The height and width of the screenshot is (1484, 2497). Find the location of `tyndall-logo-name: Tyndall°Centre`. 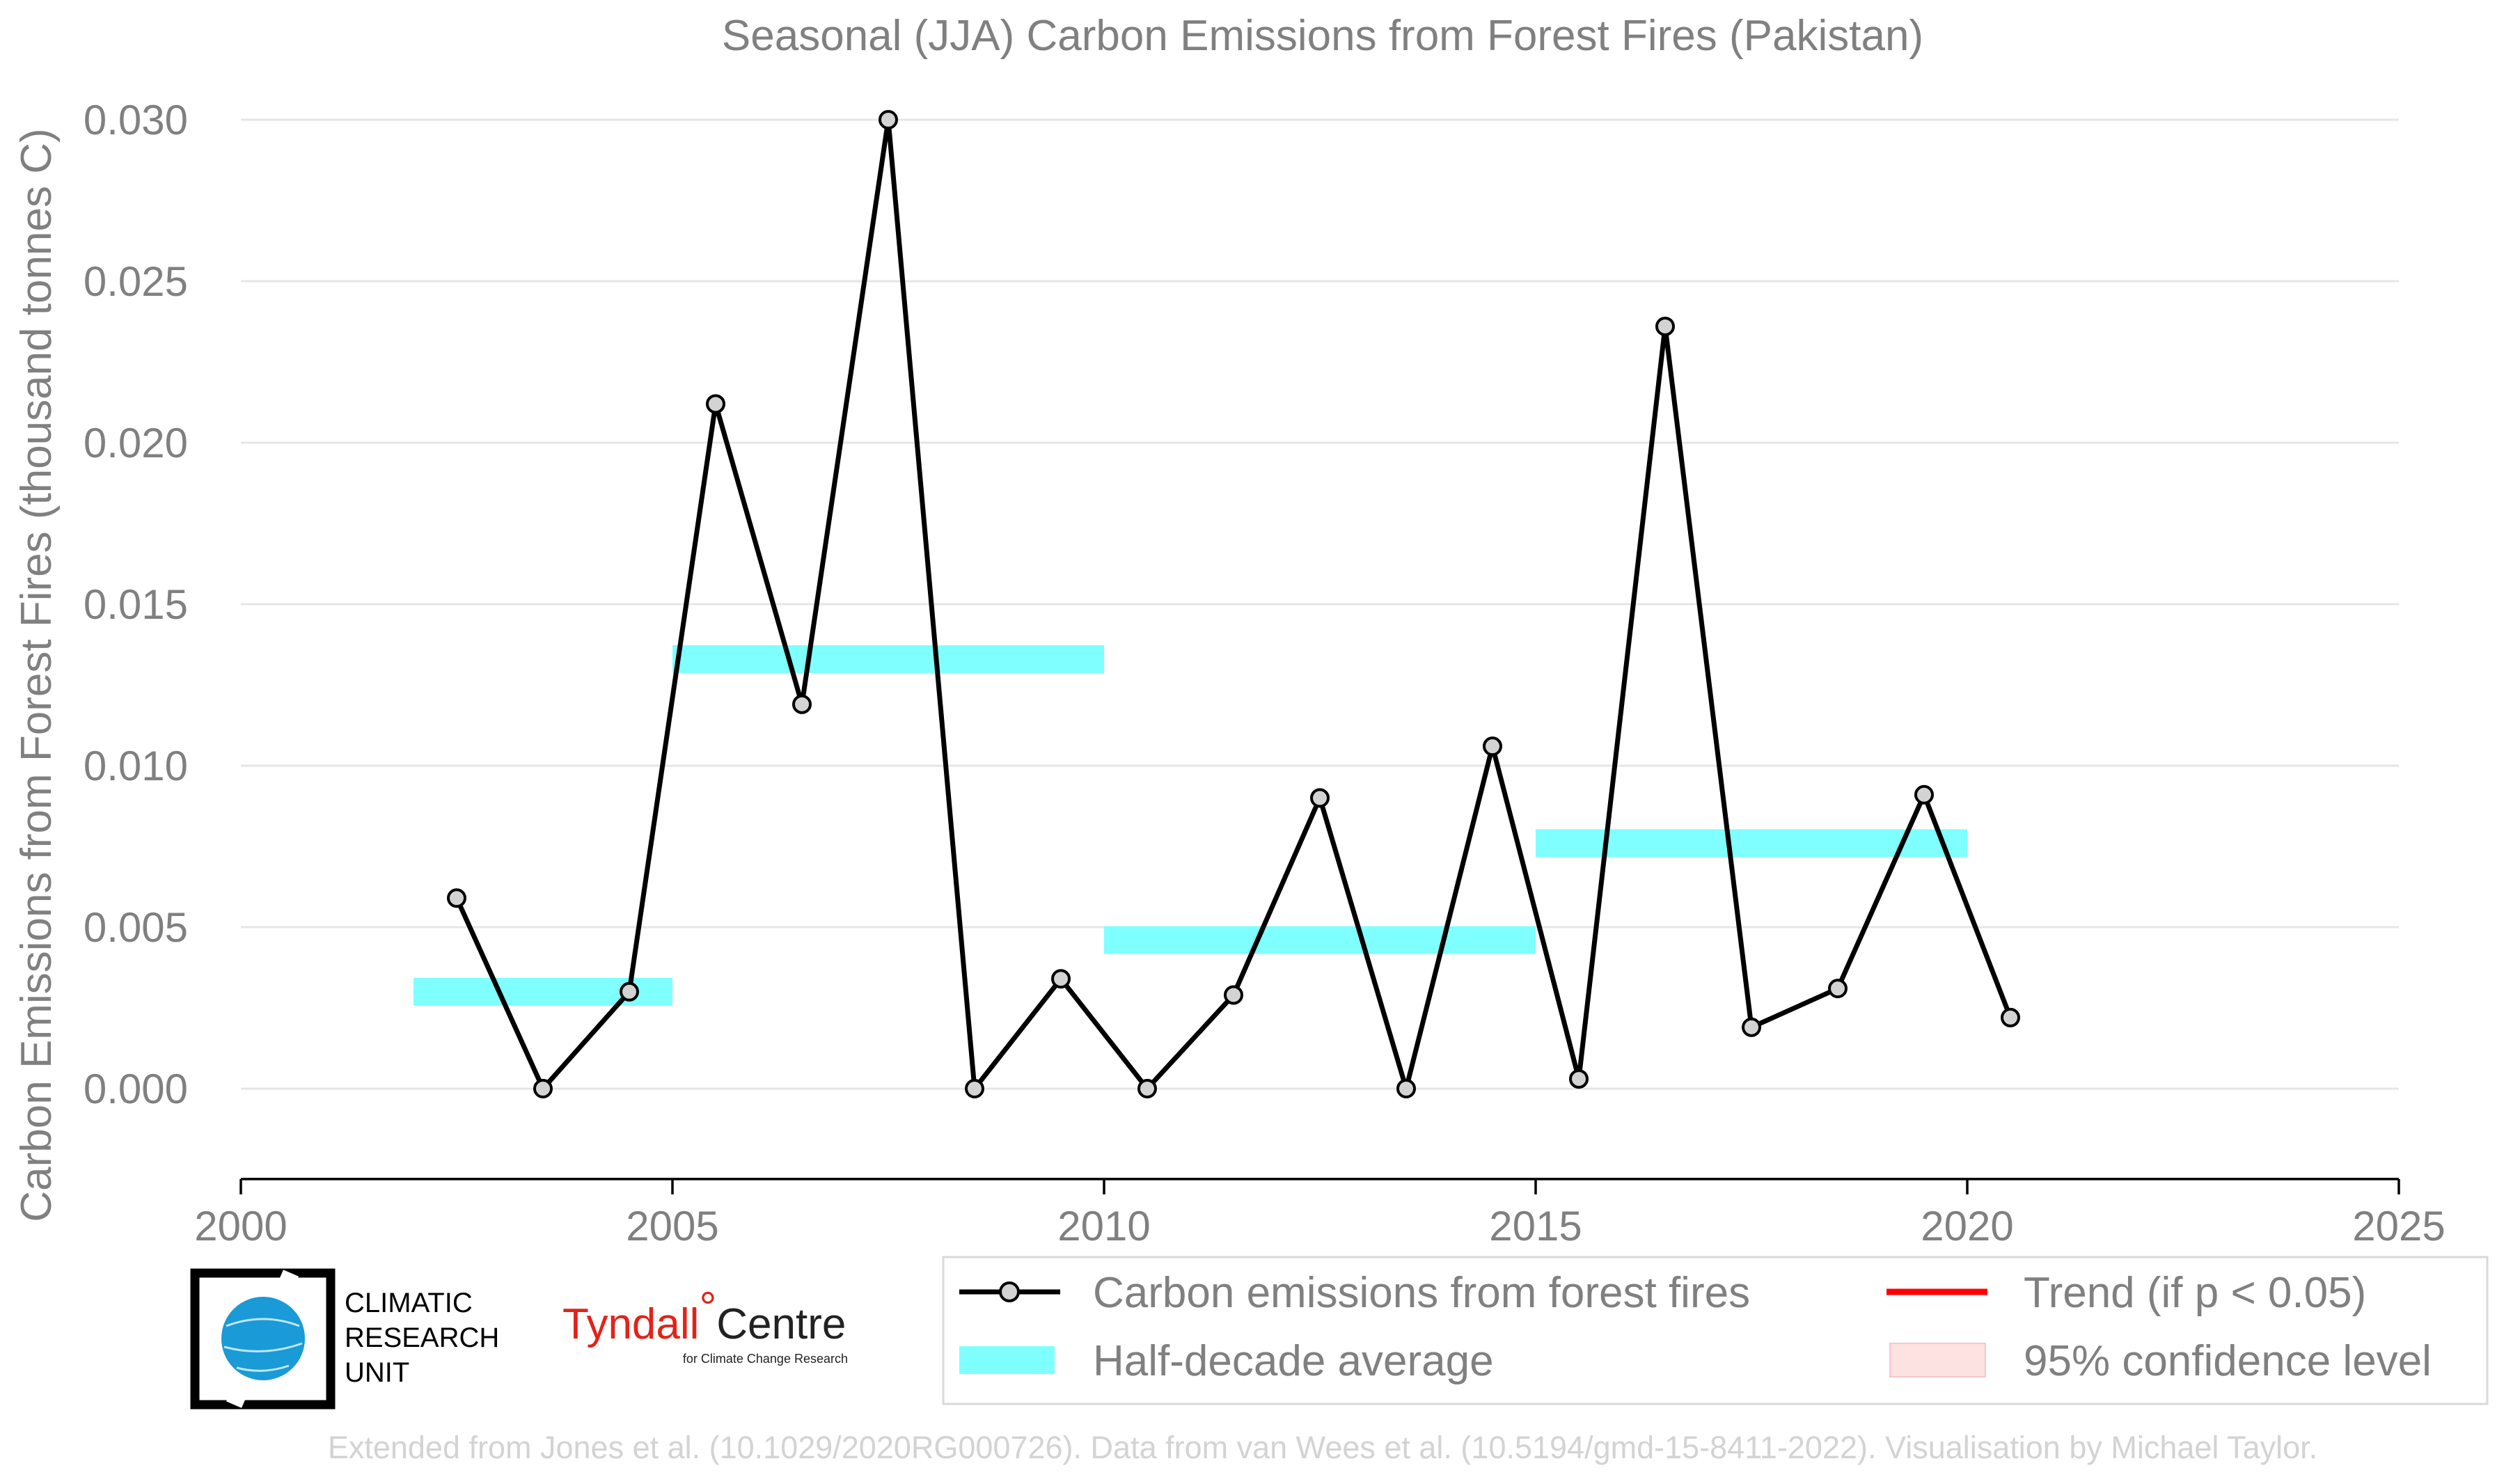

tyndall-logo-name: Tyndall°Centre is located at coordinates (704, 1316).